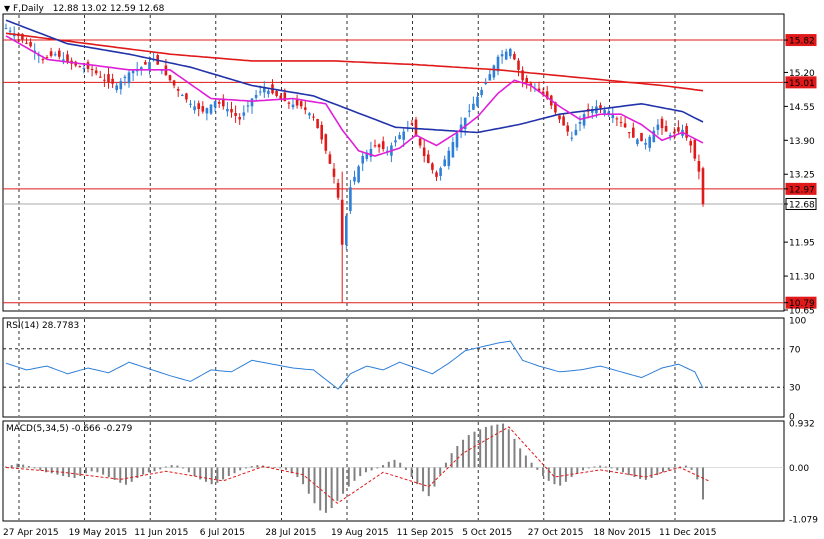 Image resolution: width=824 pixels, height=539 pixels. Describe the element at coordinates (7, 8) in the screenshot. I see `menu-dropdown-icon: ▼` at that location.